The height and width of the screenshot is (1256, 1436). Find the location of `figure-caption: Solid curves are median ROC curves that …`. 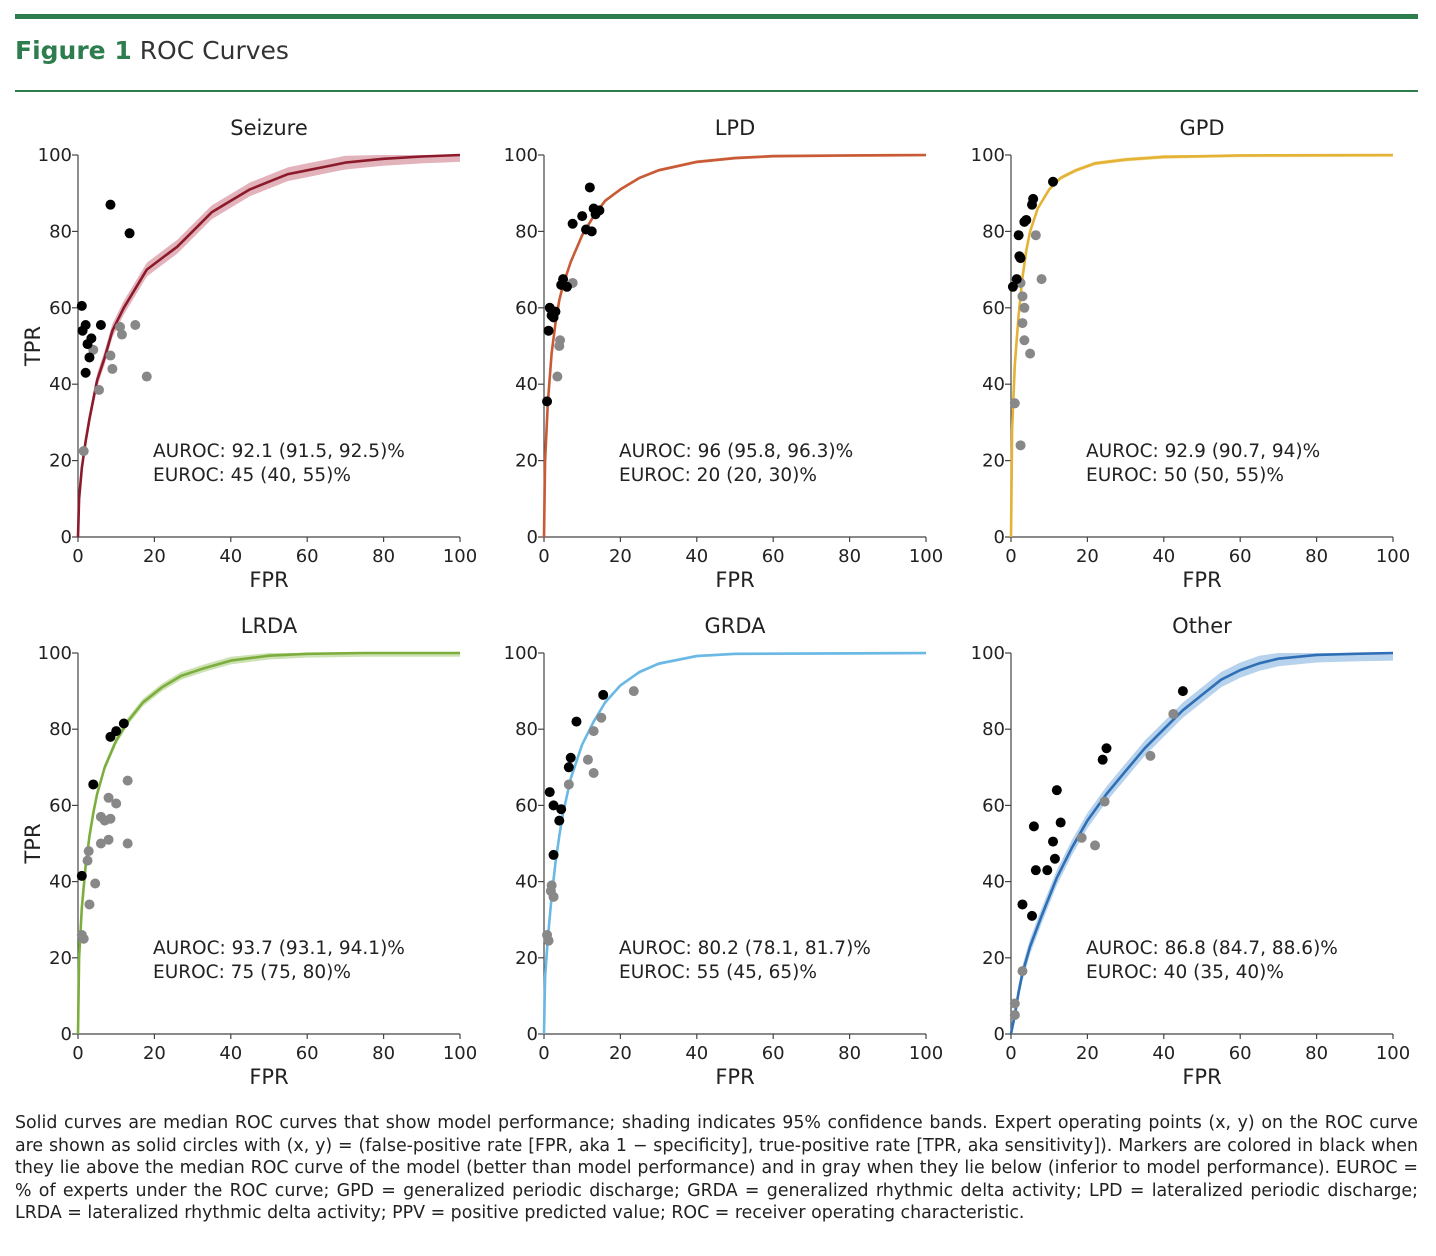

figure-caption: Solid curves are median ROC curves that … is located at coordinates (716, 1168).